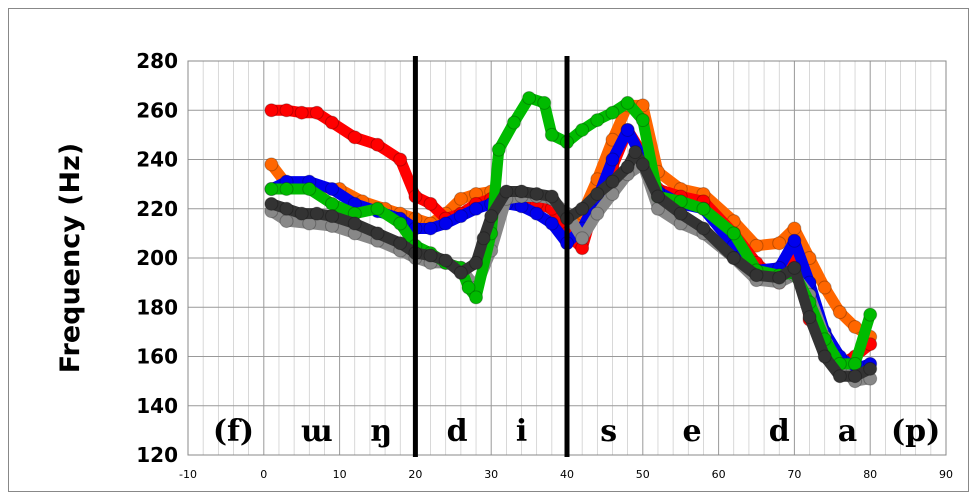 This screenshot has width=979, height=502. Describe the element at coordinates (491, 474) in the screenshot. I see `x-tick-label: 30` at that location.